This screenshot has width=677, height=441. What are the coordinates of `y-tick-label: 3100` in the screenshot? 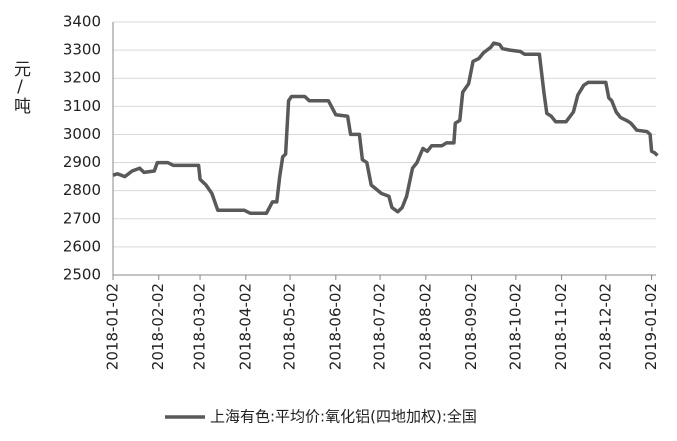 It's located at (82, 106).